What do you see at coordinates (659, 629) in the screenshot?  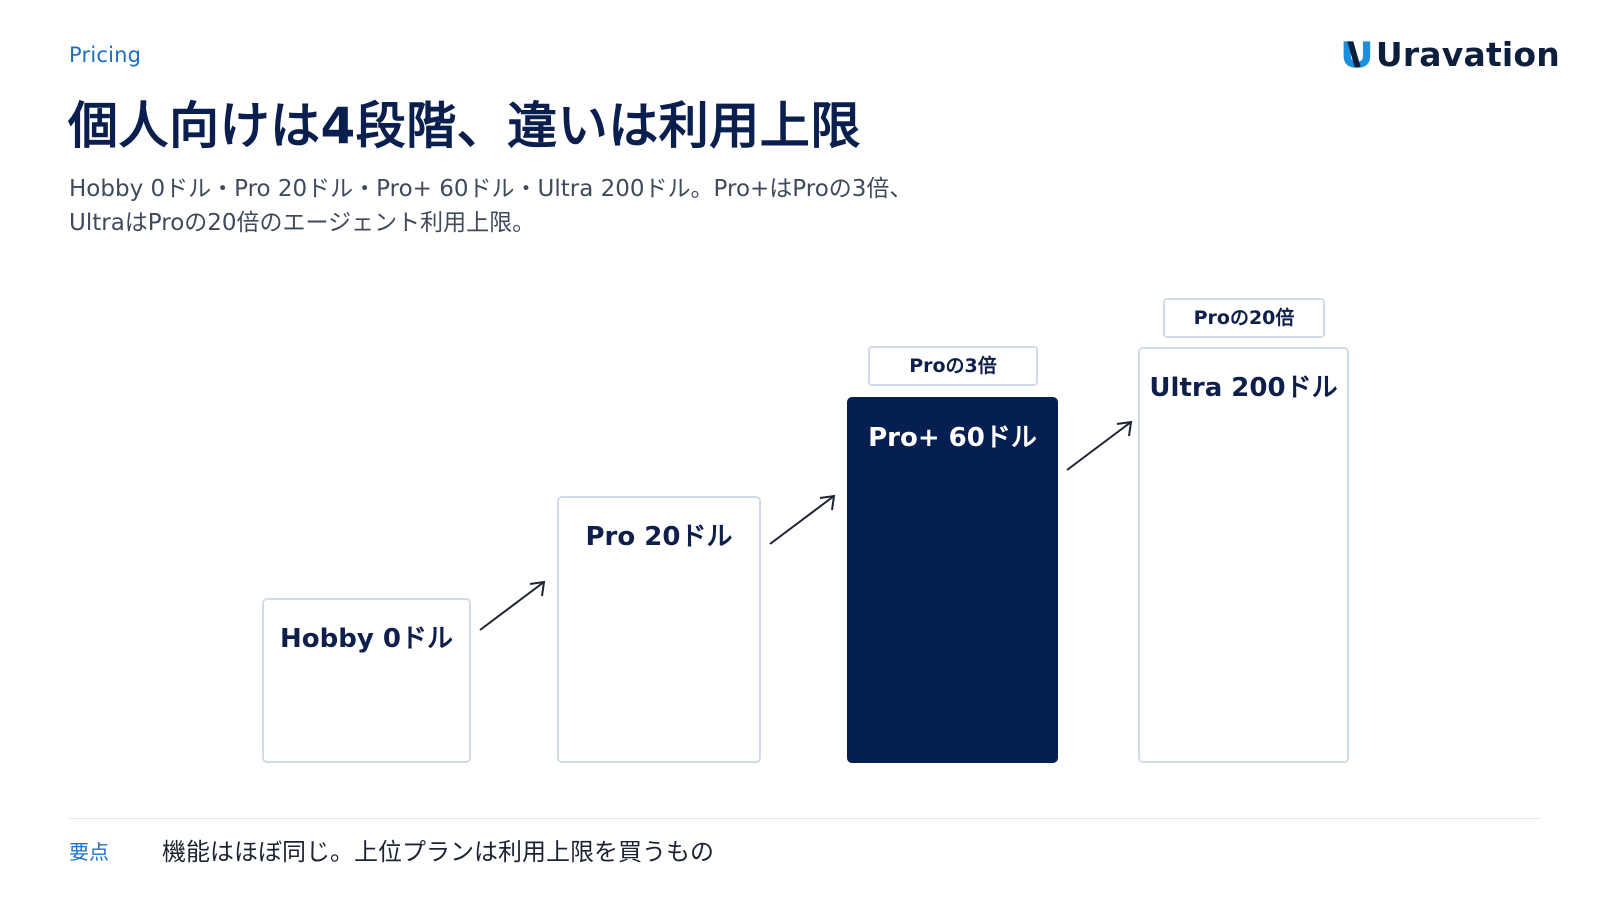 I see `plan-card-pro: Pro 20ドル` at bounding box center [659, 629].